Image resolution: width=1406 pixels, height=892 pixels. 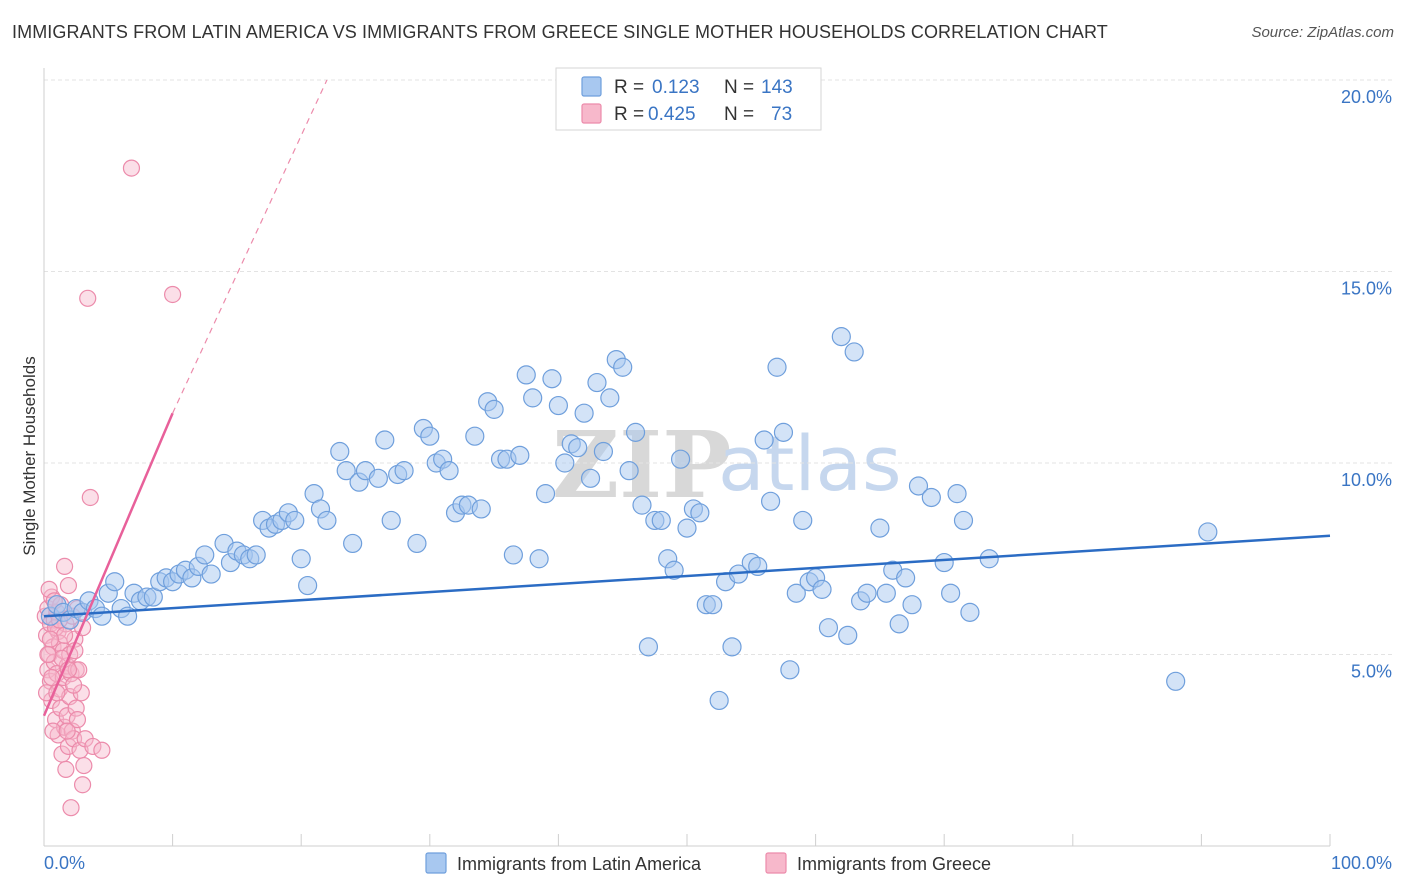 What do you see at coordinates (672, 114) in the screenshot?
I see `legend-r-value: 0.425` at bounding box center [672, 114].